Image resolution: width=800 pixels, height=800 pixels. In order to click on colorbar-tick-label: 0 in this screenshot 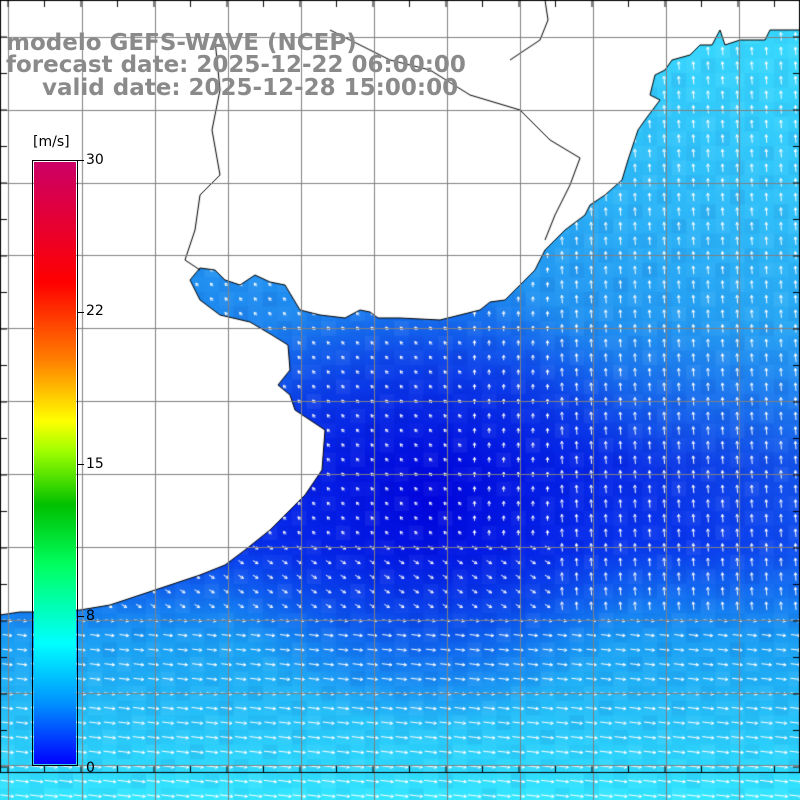, I will do `click(90, 768)`.